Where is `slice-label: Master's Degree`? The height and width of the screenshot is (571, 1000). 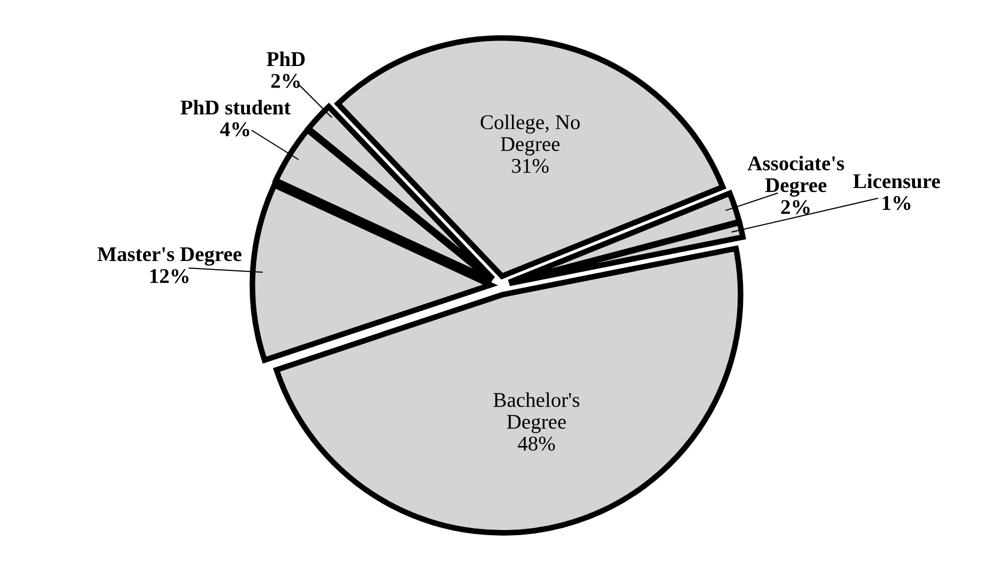 slice-label: Master's Degree is located at coordinates (170, 256).